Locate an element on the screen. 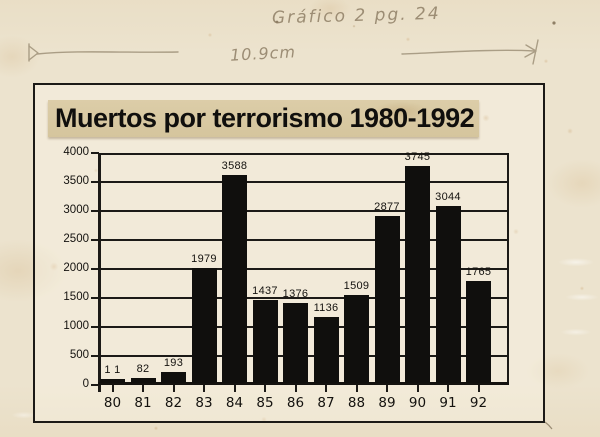 Image resolution: width=600 pixels, height=437 pixels. y-tick-label: 3000 is located at coordinates (76, 210).